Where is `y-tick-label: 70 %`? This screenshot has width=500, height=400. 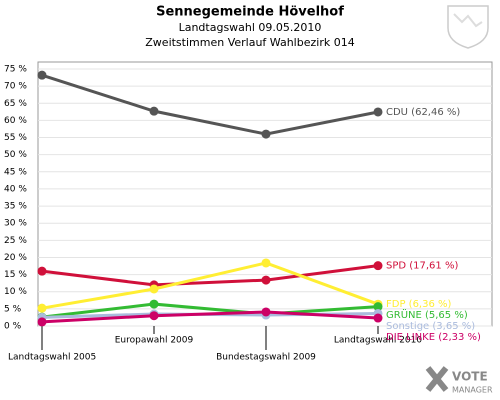
y-tick-label: 70 % is located at coordinates (15, 87).